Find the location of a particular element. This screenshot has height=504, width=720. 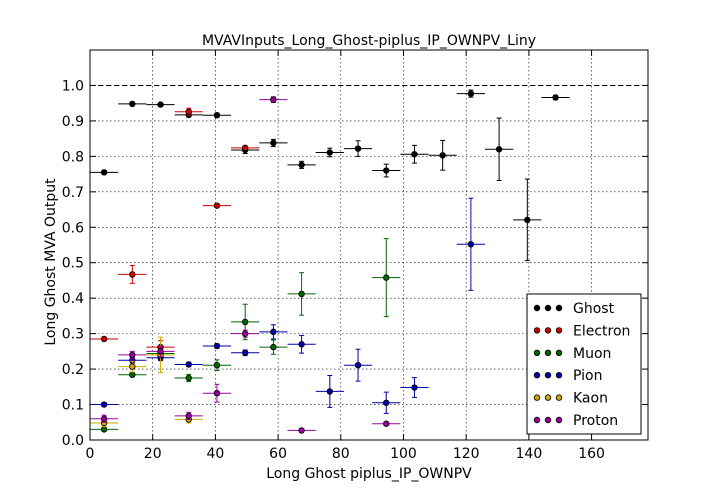

x-tick-label: 40 is located at coordinates (215, 454).